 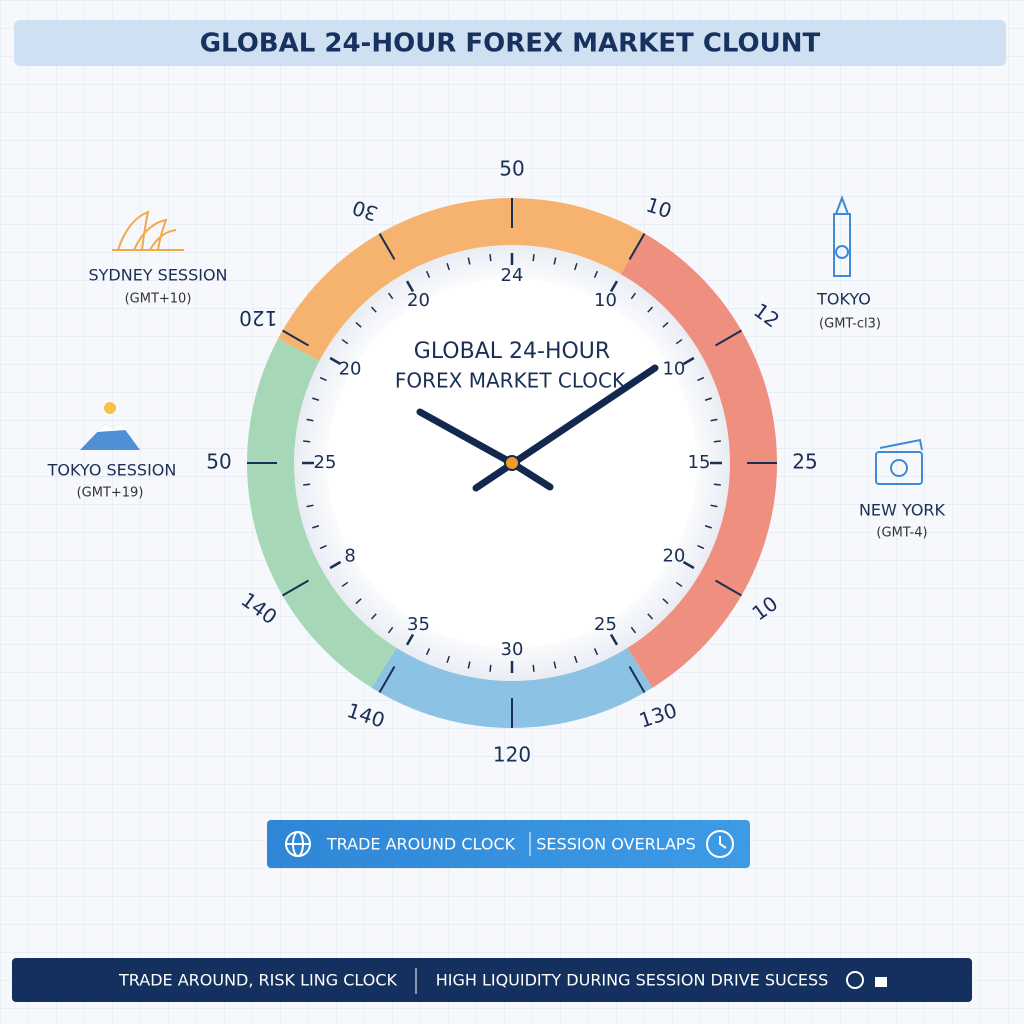 I want to click on big-ben-icon, so click(x=842, y=236).